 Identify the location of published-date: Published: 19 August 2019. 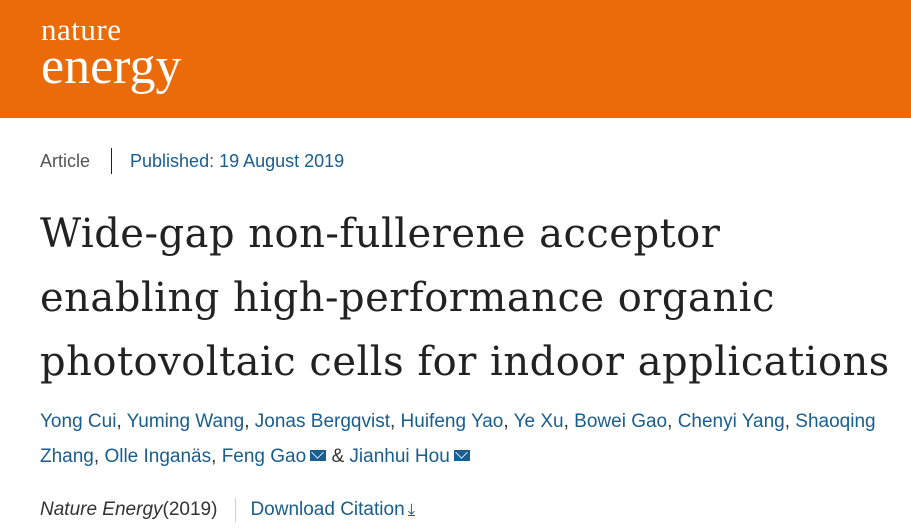
(237, 160).